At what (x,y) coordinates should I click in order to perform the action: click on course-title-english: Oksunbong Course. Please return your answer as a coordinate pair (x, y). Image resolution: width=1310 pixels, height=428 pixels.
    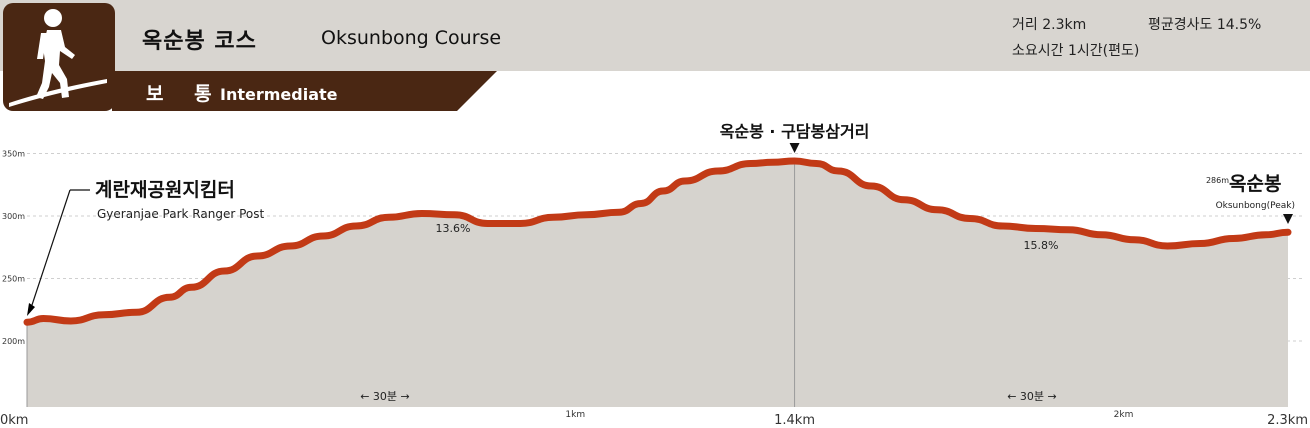
    Looking at the image, I should click on (411, 38).